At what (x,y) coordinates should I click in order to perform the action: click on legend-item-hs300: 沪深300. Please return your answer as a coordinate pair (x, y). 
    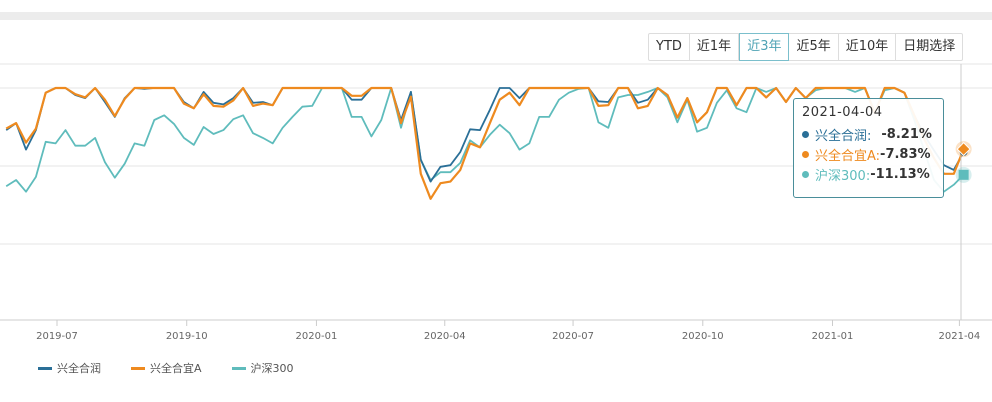
    Looking at the image, I should click on (262, 368).